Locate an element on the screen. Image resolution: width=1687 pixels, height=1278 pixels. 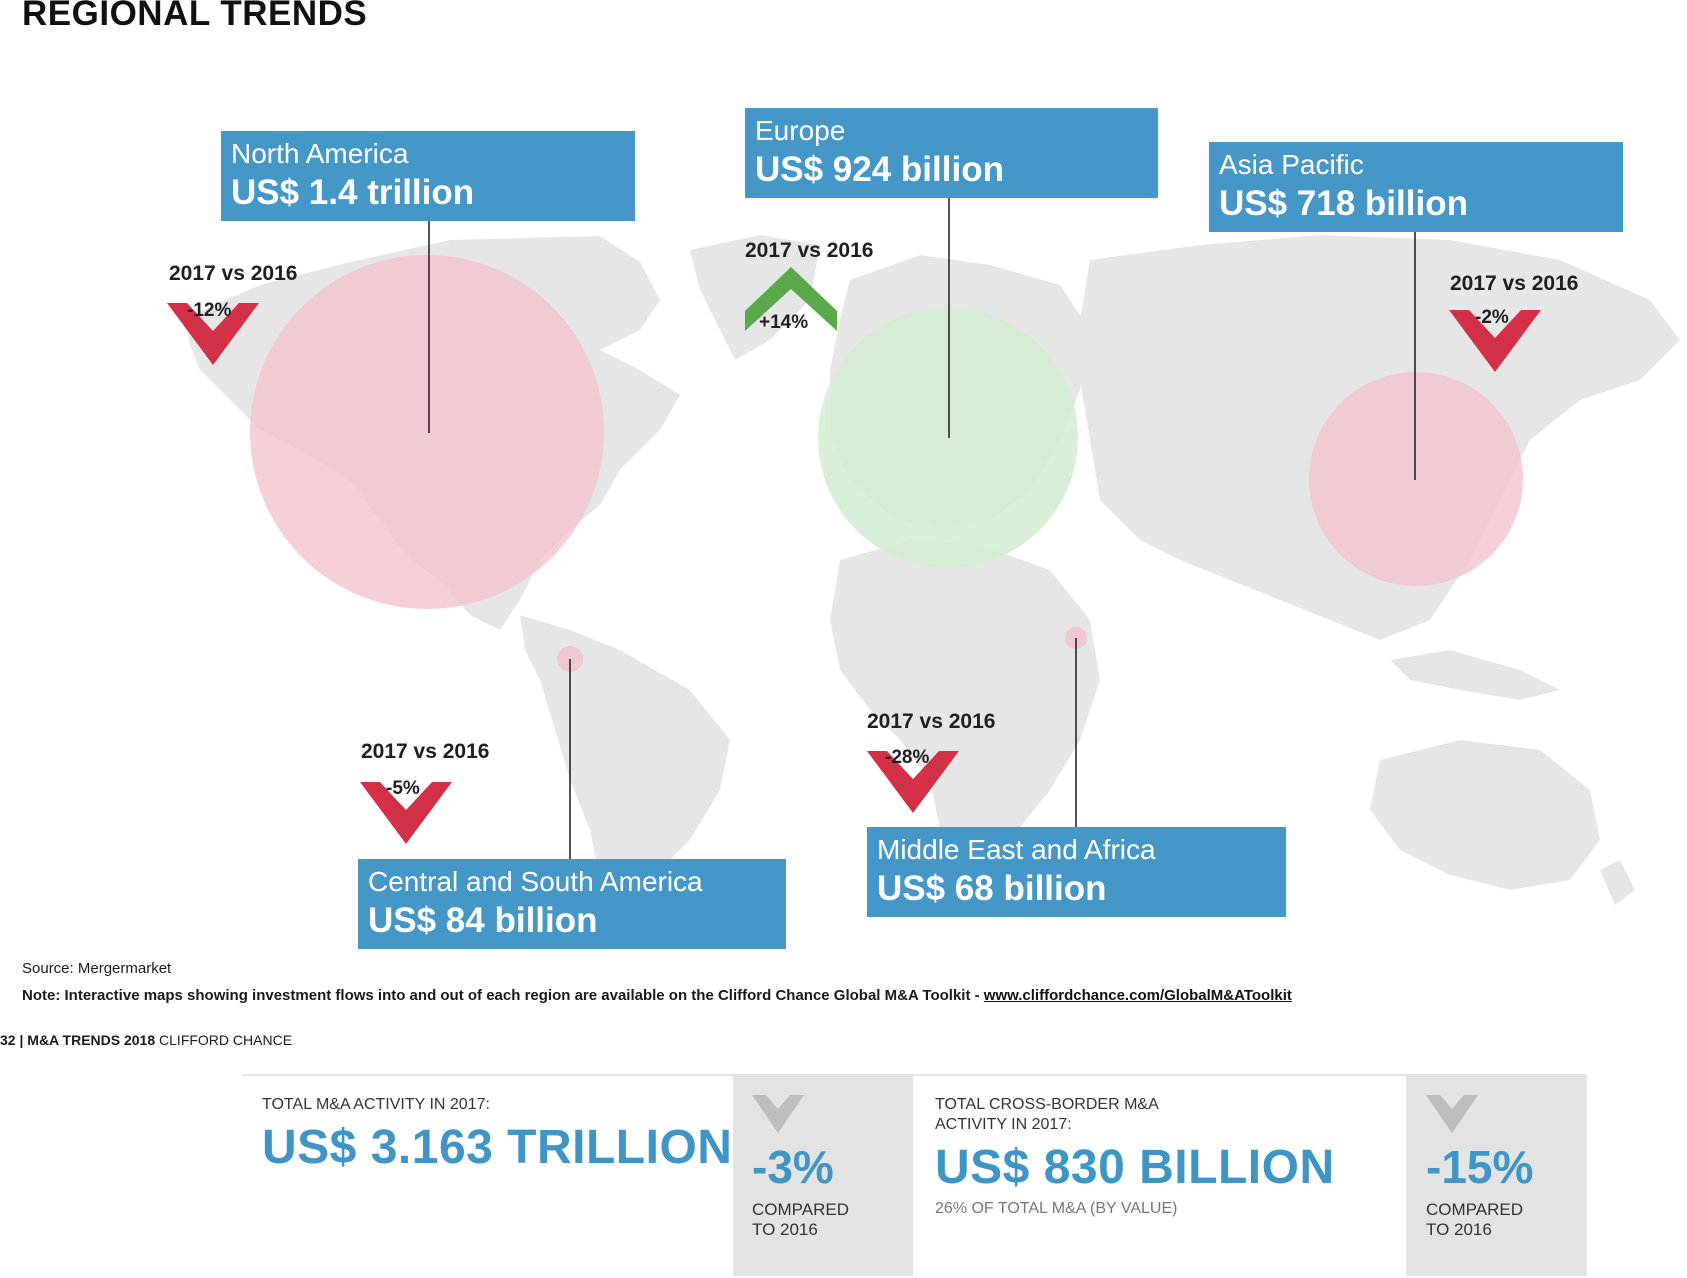
landmass-africa is located at coordinates (965, 700).